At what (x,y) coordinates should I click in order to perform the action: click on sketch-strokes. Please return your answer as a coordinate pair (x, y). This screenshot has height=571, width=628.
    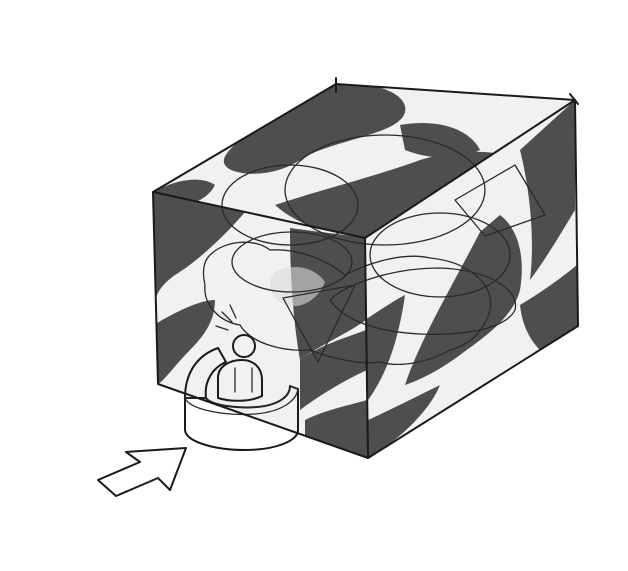
    Looking at the image, I should click on (226, 317).